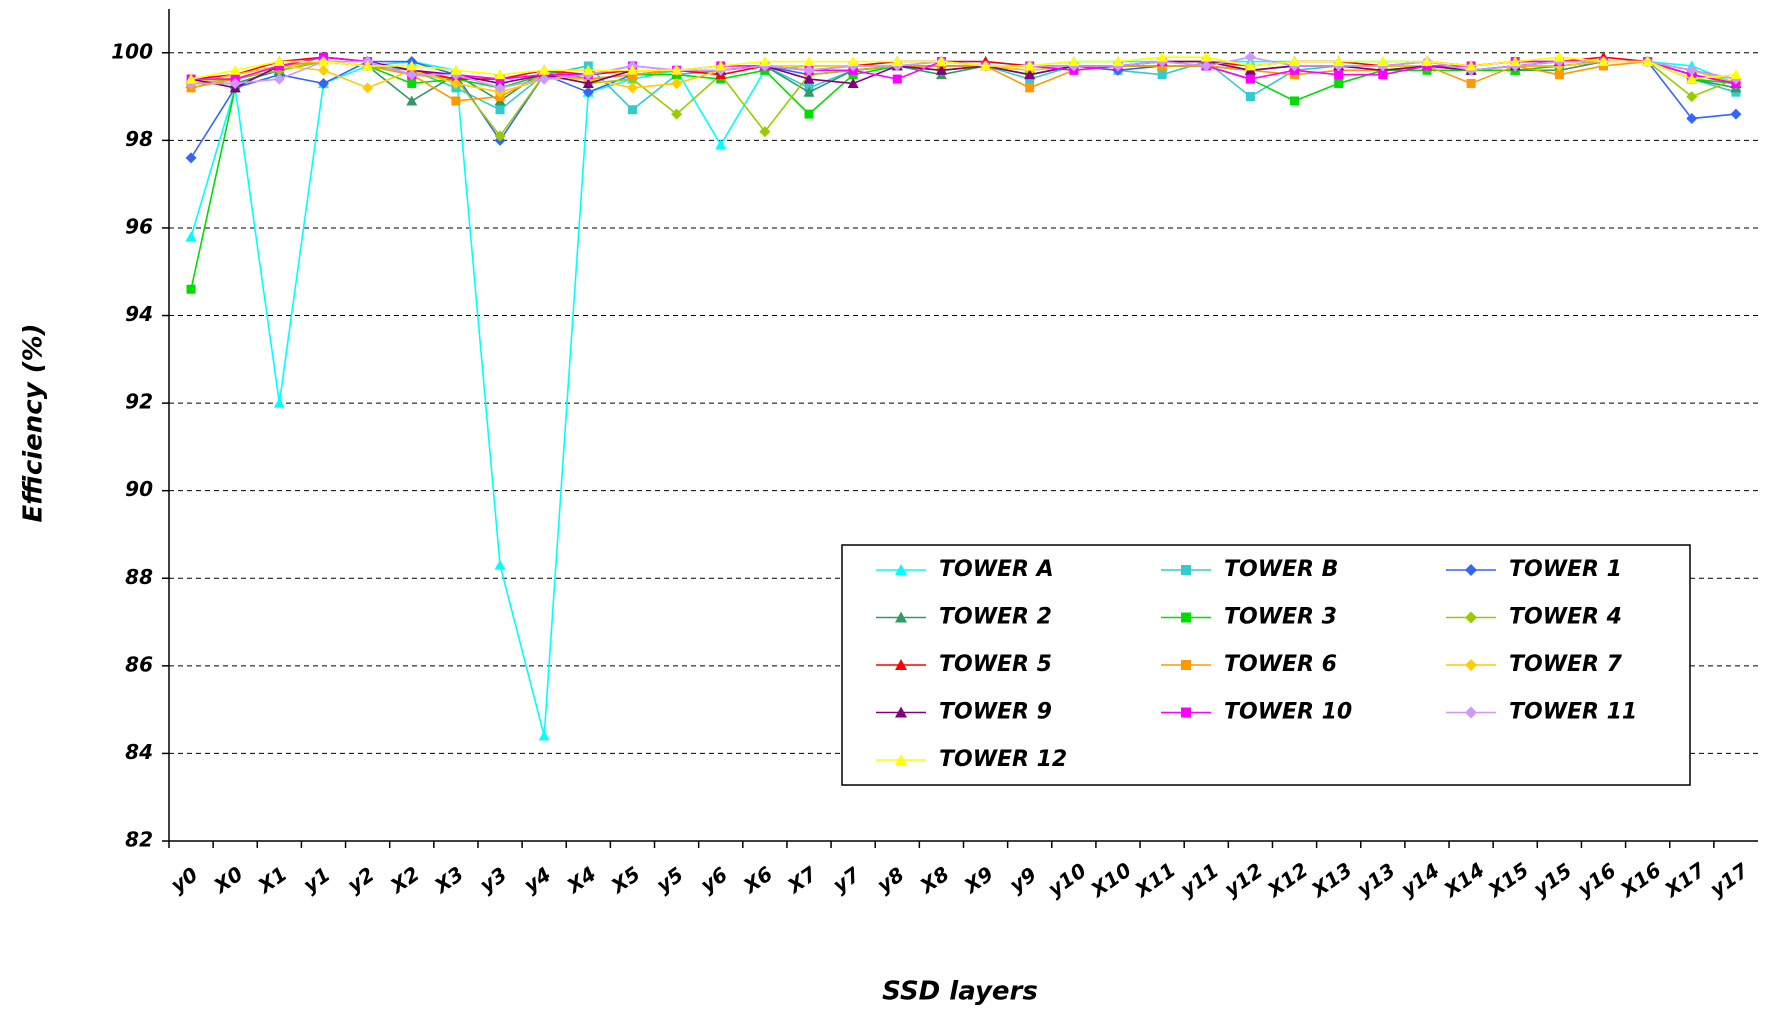  Describe the element at coordinates (139, 752) in the screenshot. I see `y-tick-label: 84` at that location.